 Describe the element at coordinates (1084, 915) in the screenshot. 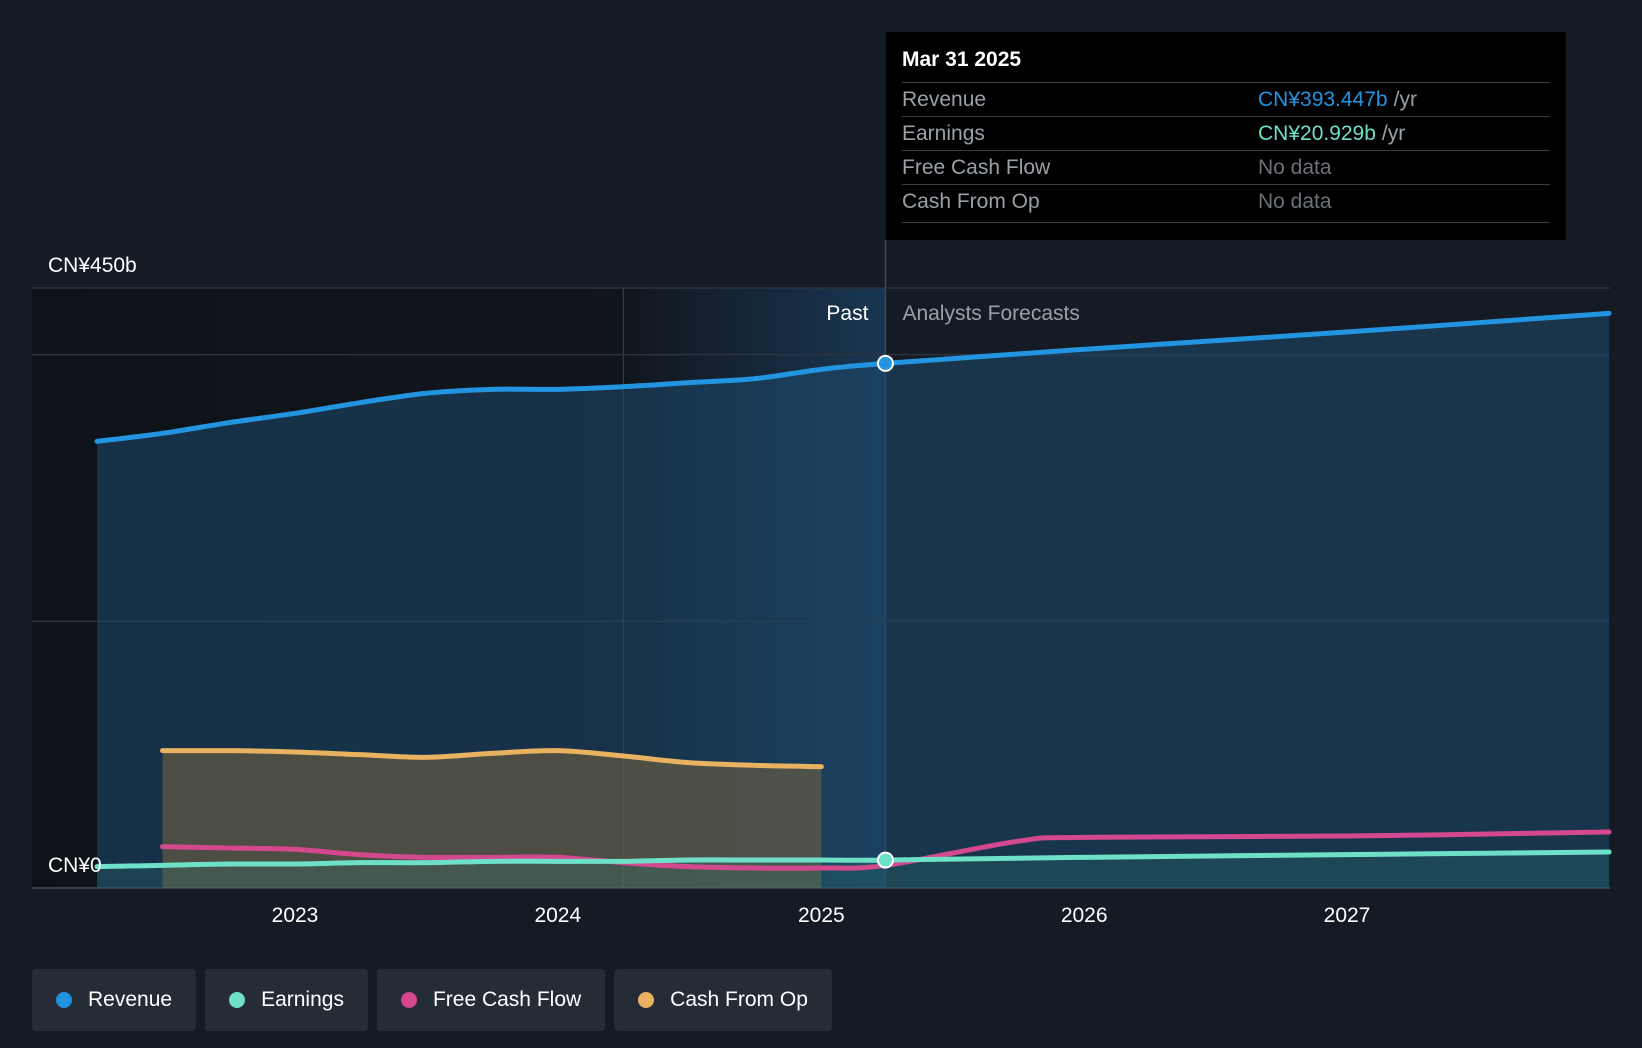

I see `x-tick-label: 2026` at that location.